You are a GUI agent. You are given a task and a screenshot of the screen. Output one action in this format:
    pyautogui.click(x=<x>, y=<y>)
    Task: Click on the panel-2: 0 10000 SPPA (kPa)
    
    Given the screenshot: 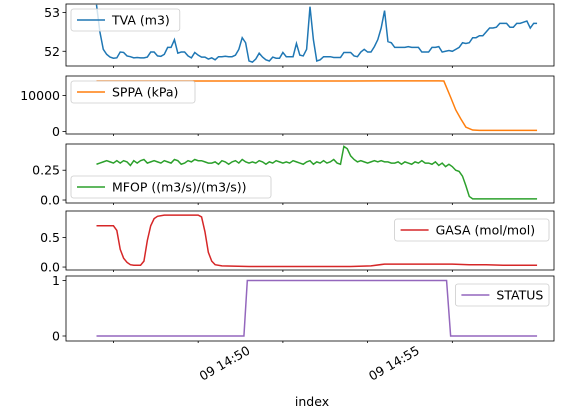 What is the action you would take?
    pyautogui.click(x=287, y=107)
    